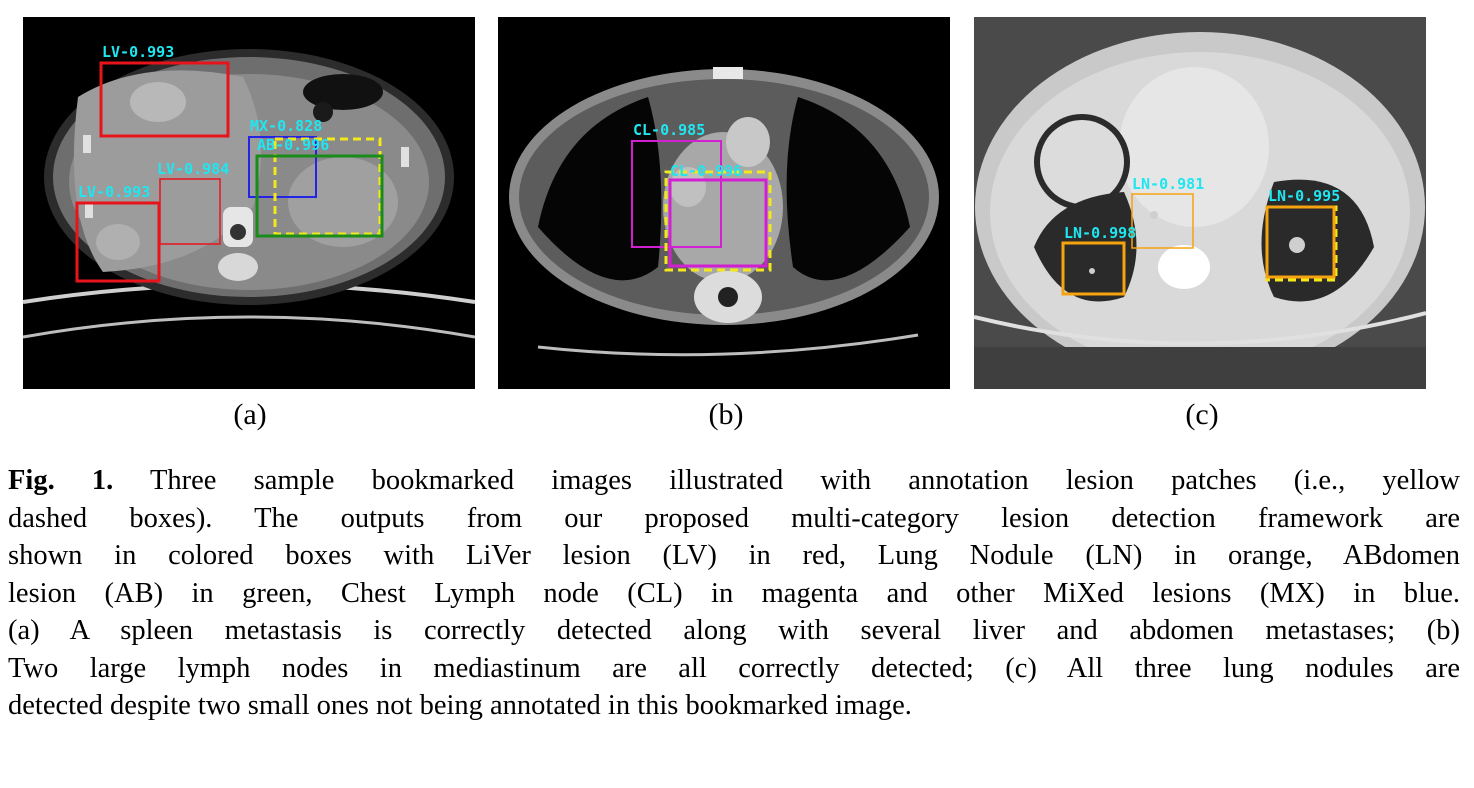  What do you see at coordinates (1297, 245) in the screenshot?
I see `lung-nodule` at bounding box center [1297, 245].